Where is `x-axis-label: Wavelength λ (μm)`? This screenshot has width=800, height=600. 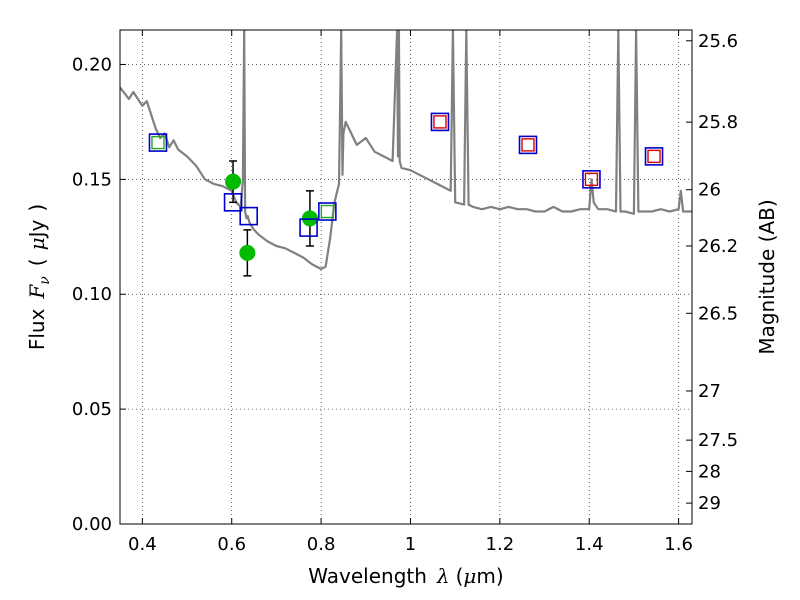 x-axis-label: Wavelength λ (μm) is located at coordinates (405, 576).